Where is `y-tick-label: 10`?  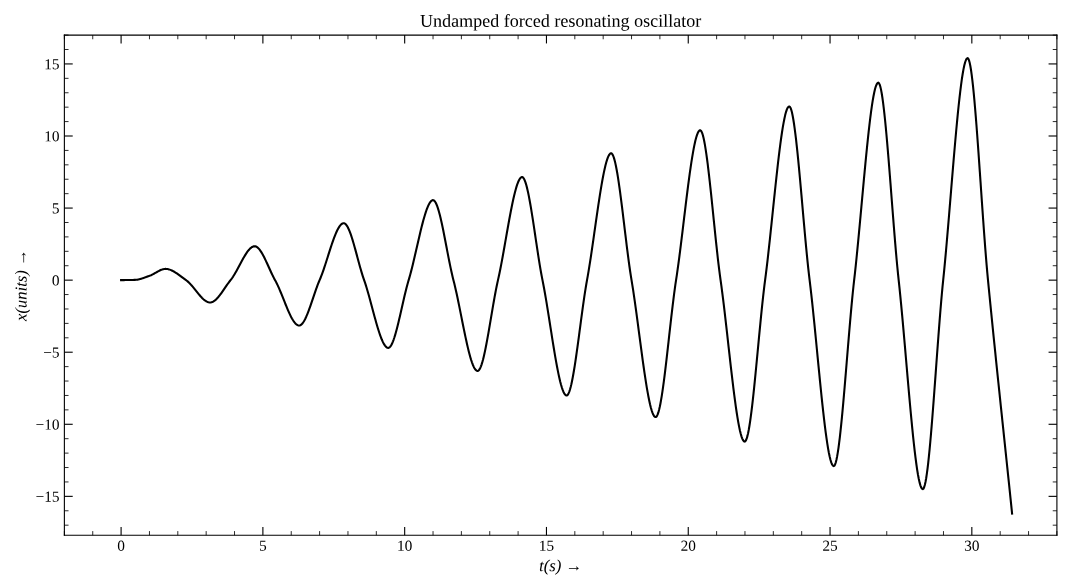
y-tick-label: 10 is located at coordinates (52, 136).